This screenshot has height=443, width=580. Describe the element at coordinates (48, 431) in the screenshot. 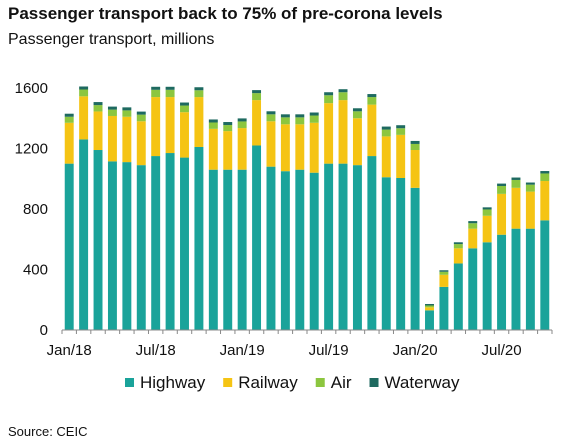

I see `source-note: Source: CEIC` at that location.